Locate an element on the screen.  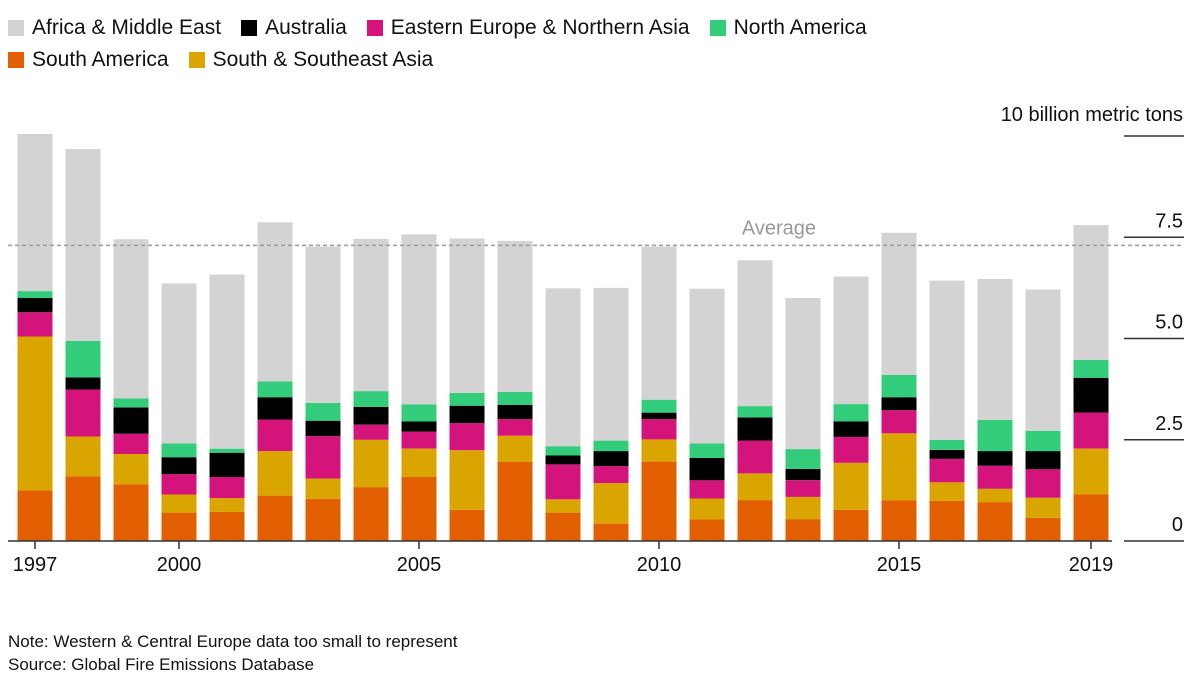
bar-south-america-2008 is located at coordinates (563, 526).